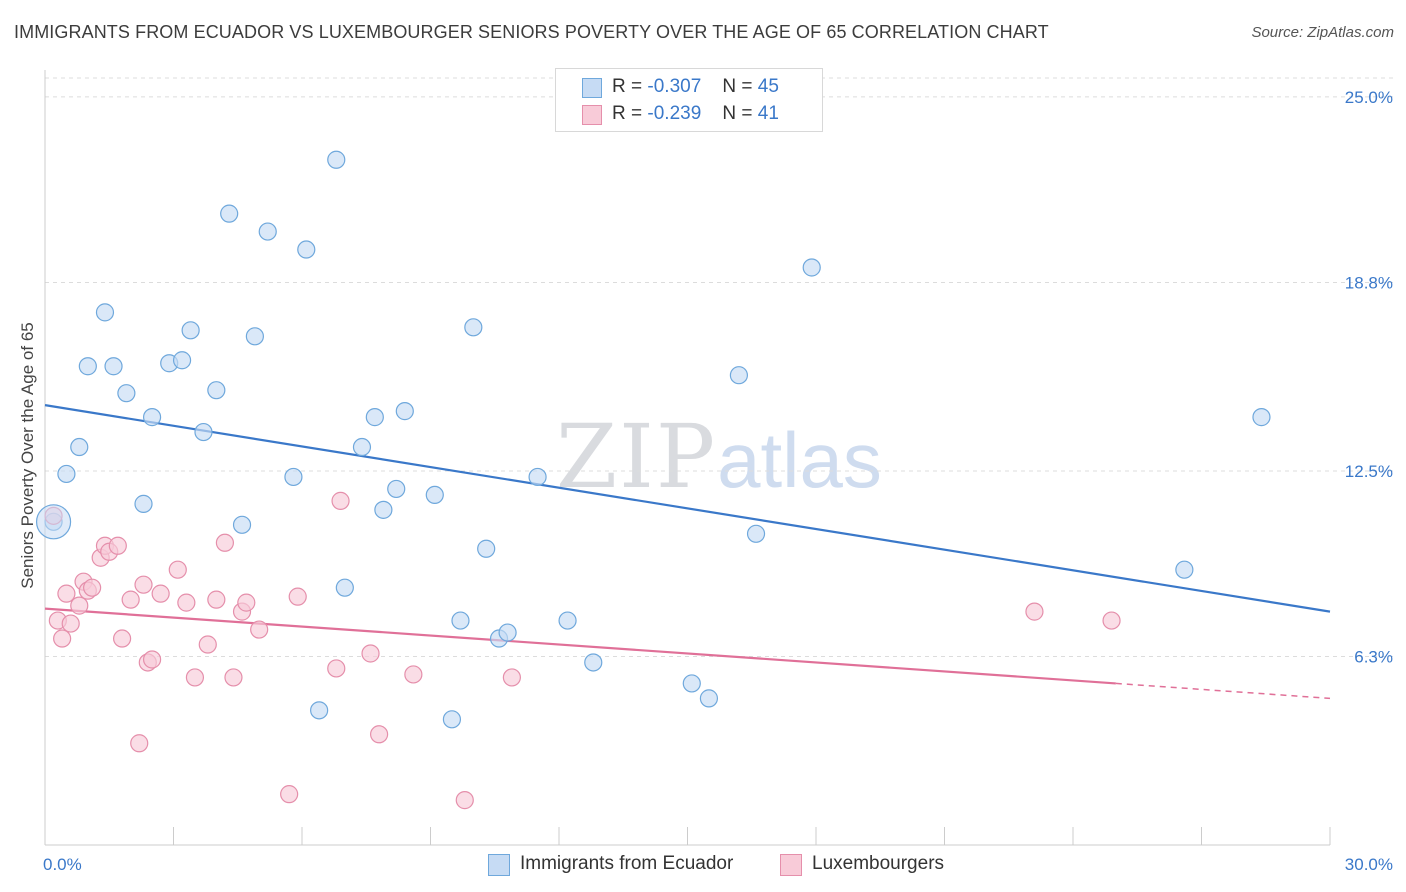 This screenshot has width=1406, height=892. What do you see at coordinates (499, 865) in the screenshot?
I see `legend-swatch-ecuador` at bounding box center [499, 865].